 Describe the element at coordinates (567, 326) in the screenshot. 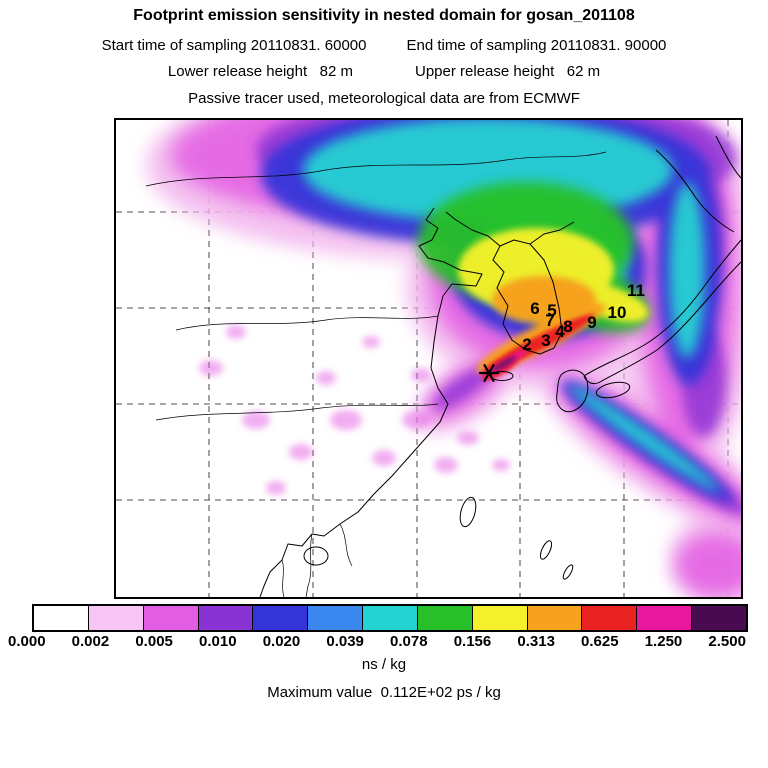

I see `trajectory-point-8: 8` at that location.